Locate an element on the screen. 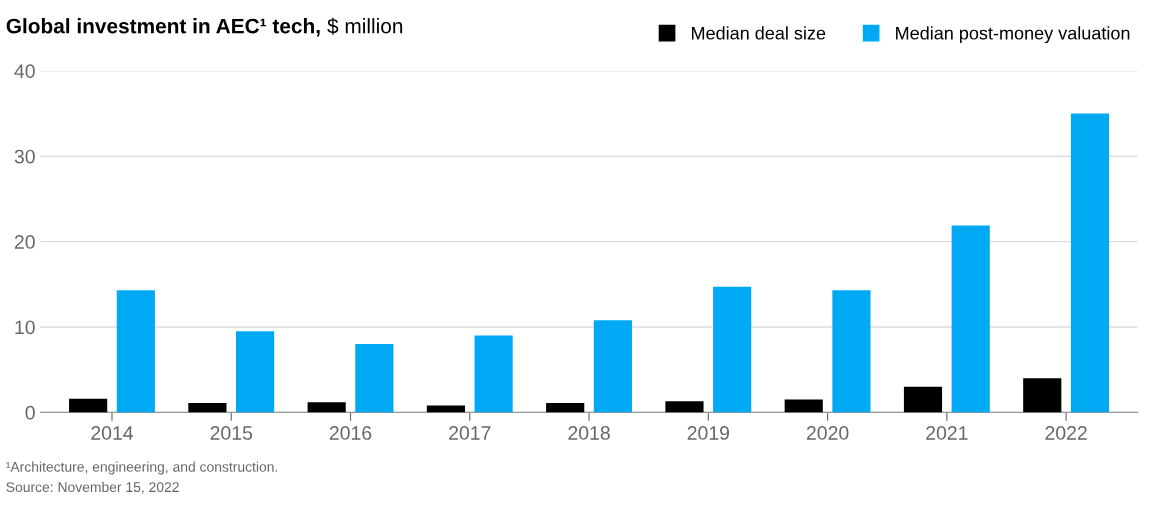 The height and width of the screenshot is (506, 1155). legend-label: Median deal size is located at coordinates (758, 33).